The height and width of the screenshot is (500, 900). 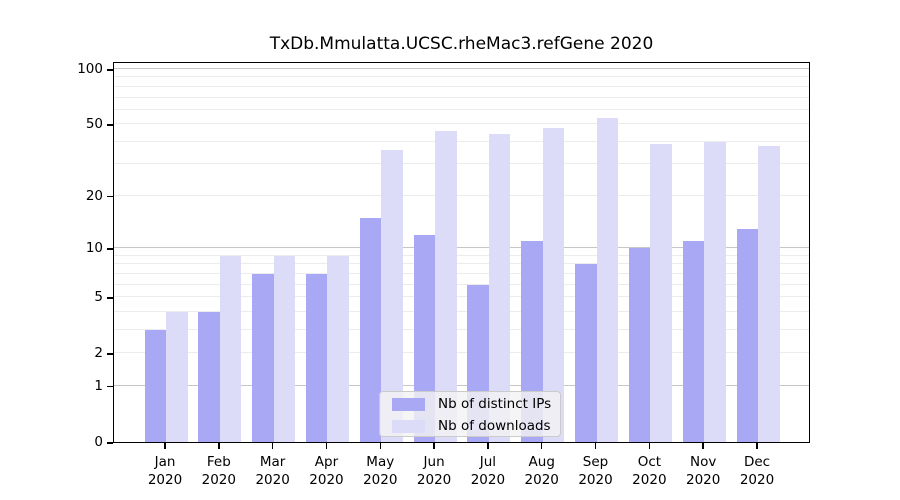 I want to click on chart-title: TxDb.Mmulatta.UCSC.rheMac3.refGene 2020, so click(x=461, y=44).